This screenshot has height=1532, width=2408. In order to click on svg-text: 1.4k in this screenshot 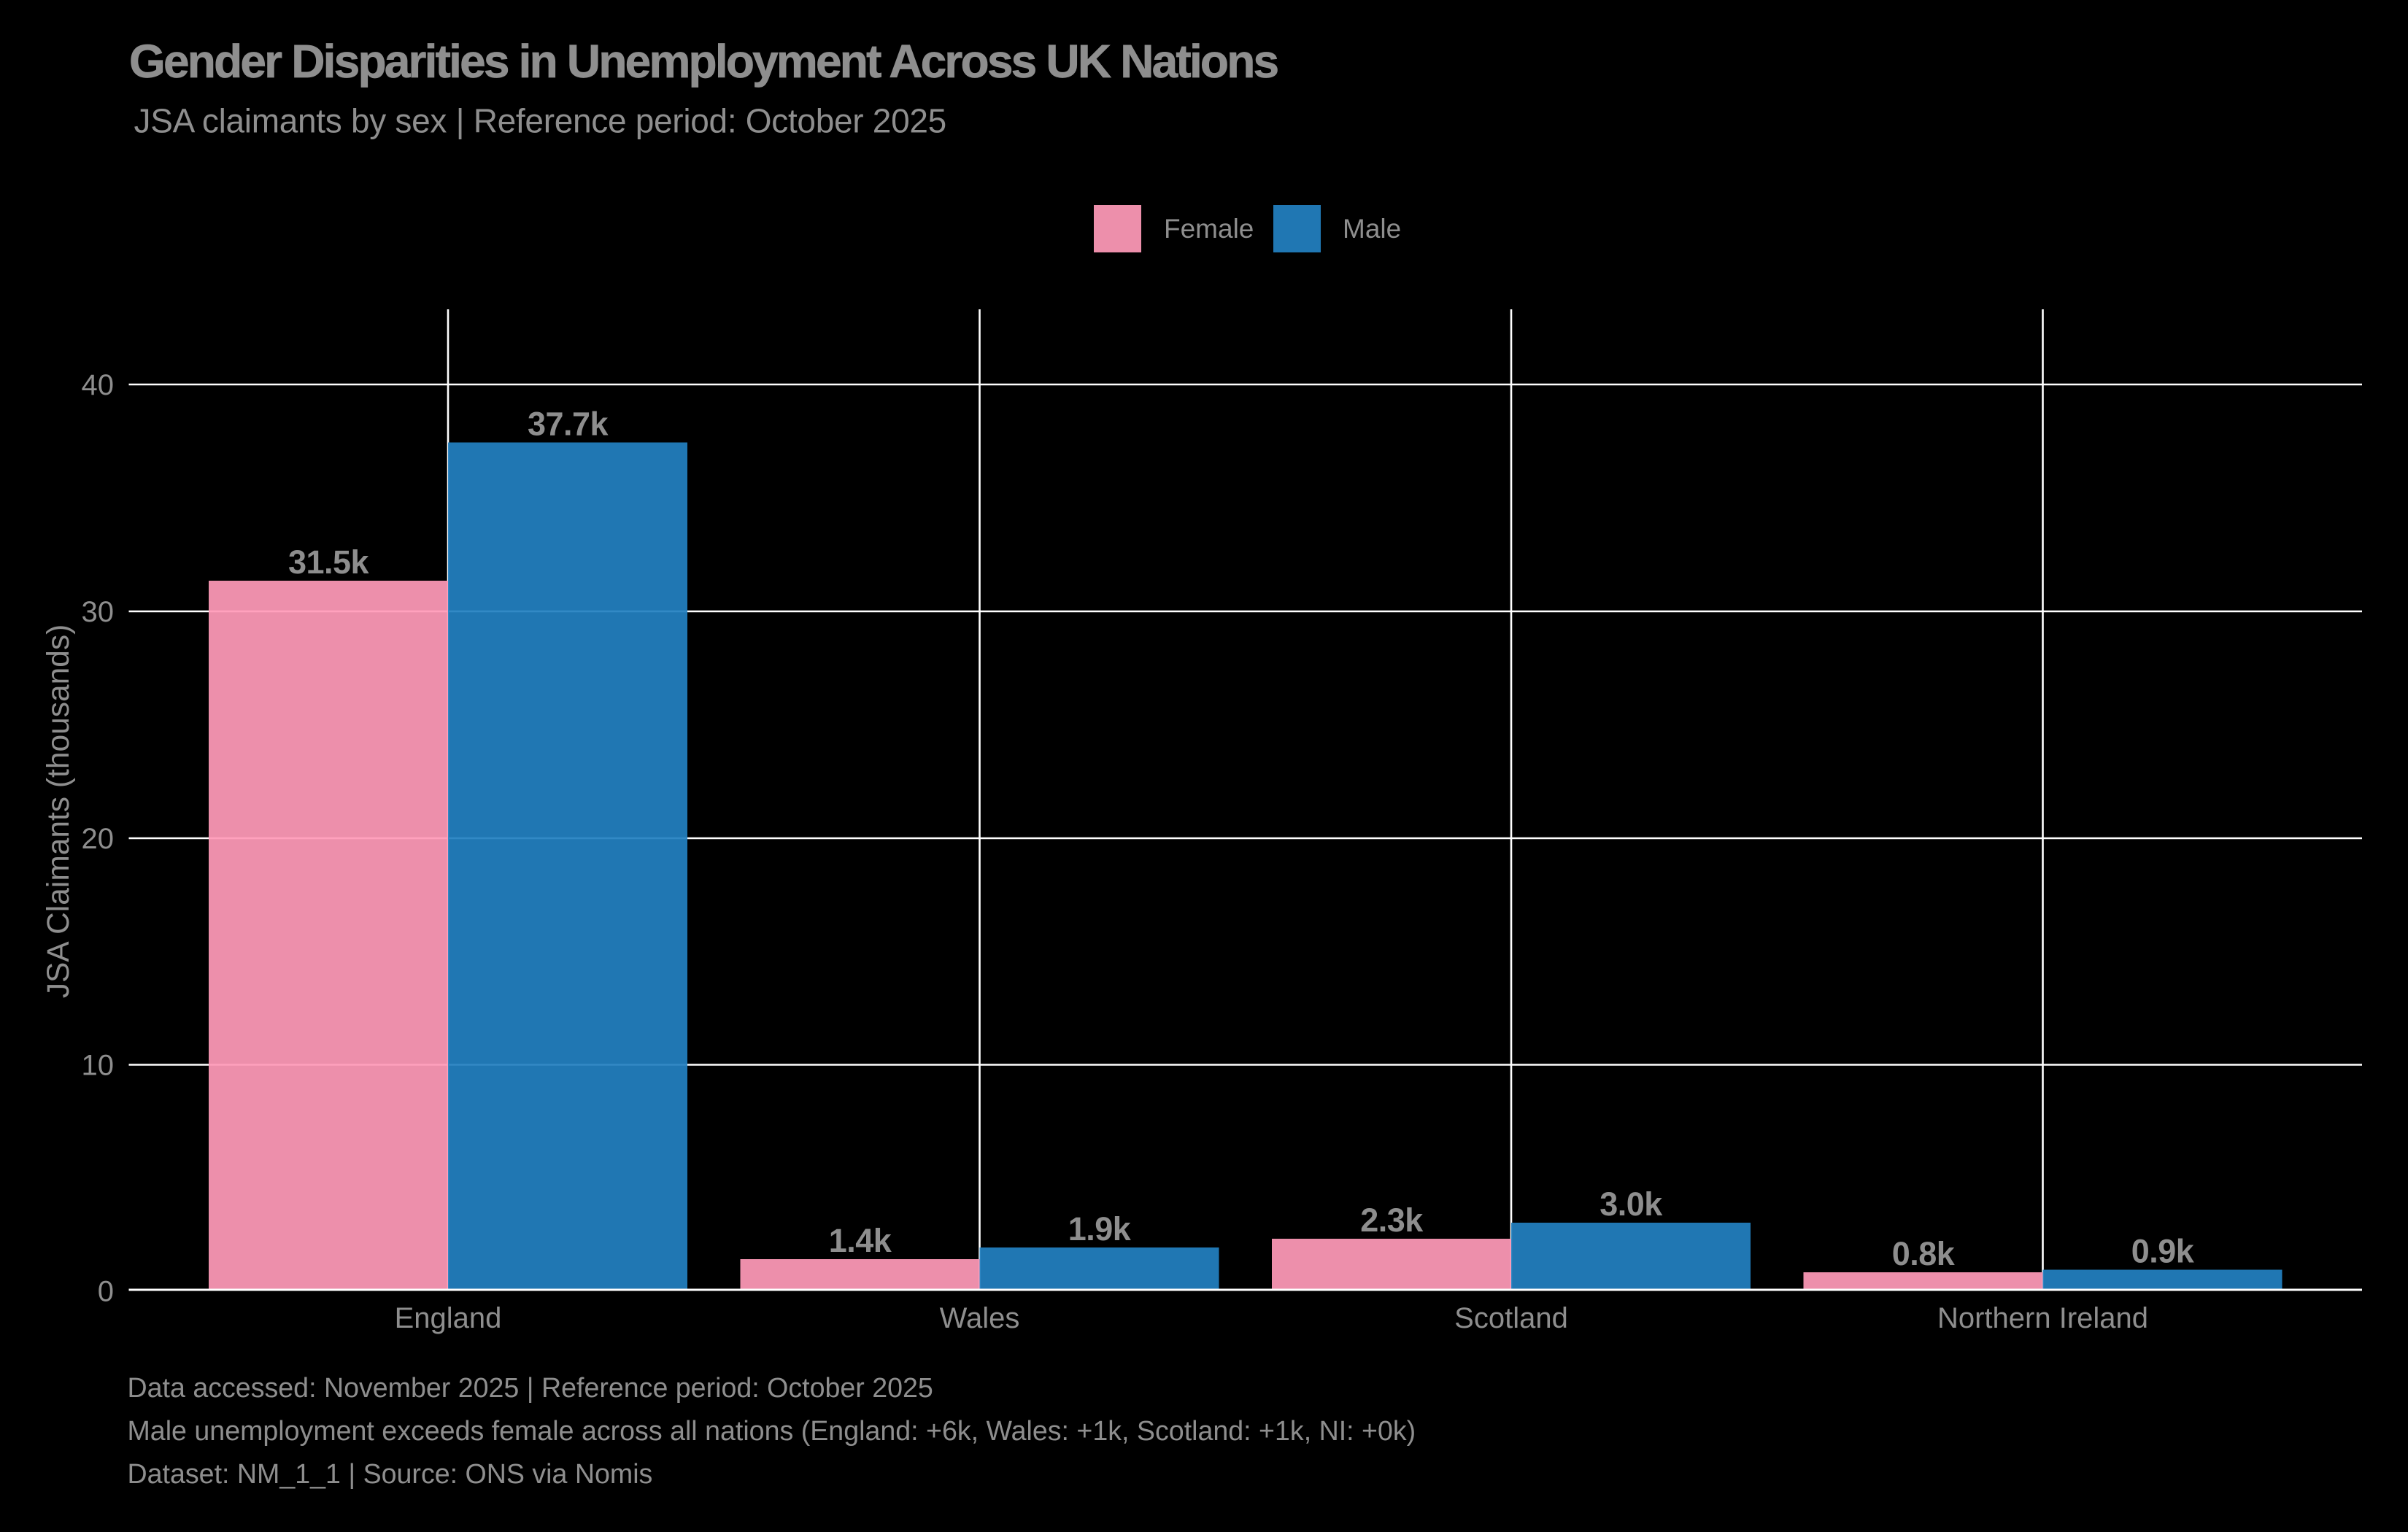, I will do `click(860, 1241)`.